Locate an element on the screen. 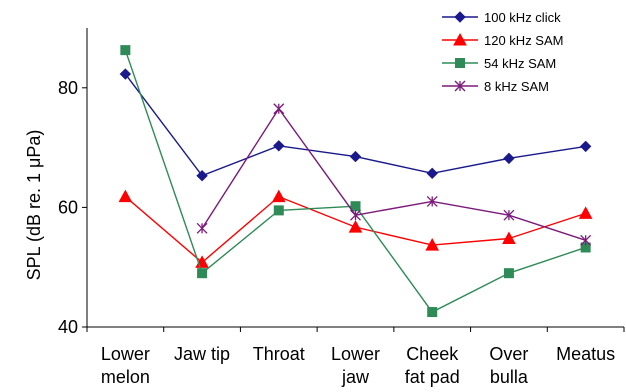 This screenshot has height=392, width=626. legend-entry: 54 kHz SAM is located at coordinates (499, 63).